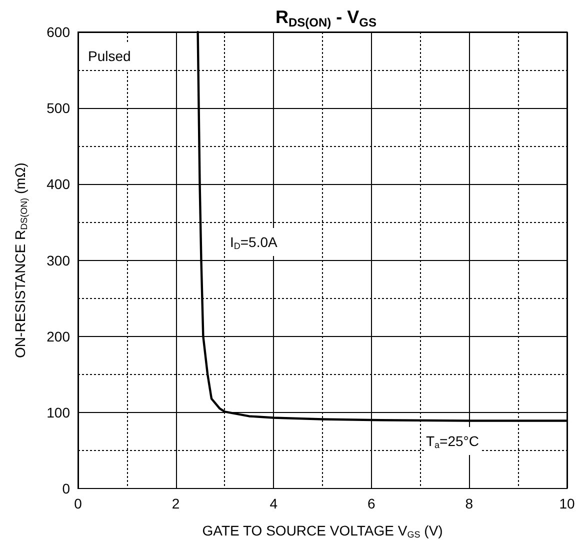 Image resolution: width=584 pixels, height=544 pixels. Describe the element at coordinates (469, 504) in the screenshot. I see `x-tick-label: 8` at that location.